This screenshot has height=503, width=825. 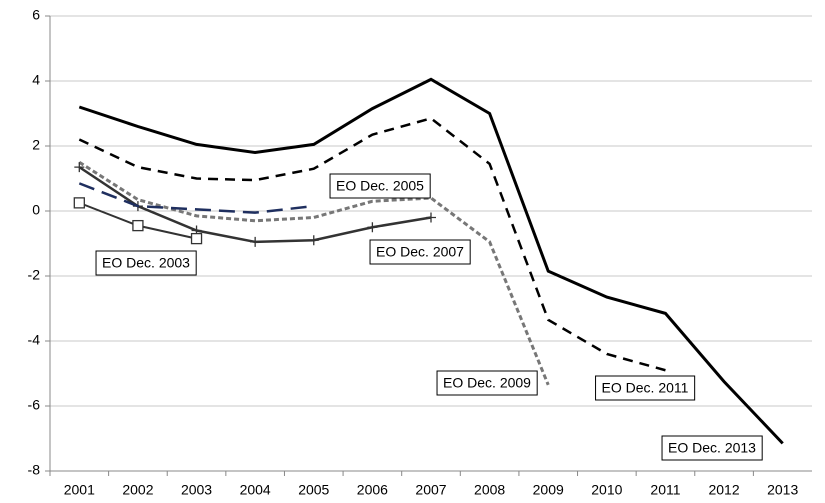 What do you see at coordinates (137, 490) in the screenshot?
I see `x-tick-label: 2002` at bounding box center [137, 490].